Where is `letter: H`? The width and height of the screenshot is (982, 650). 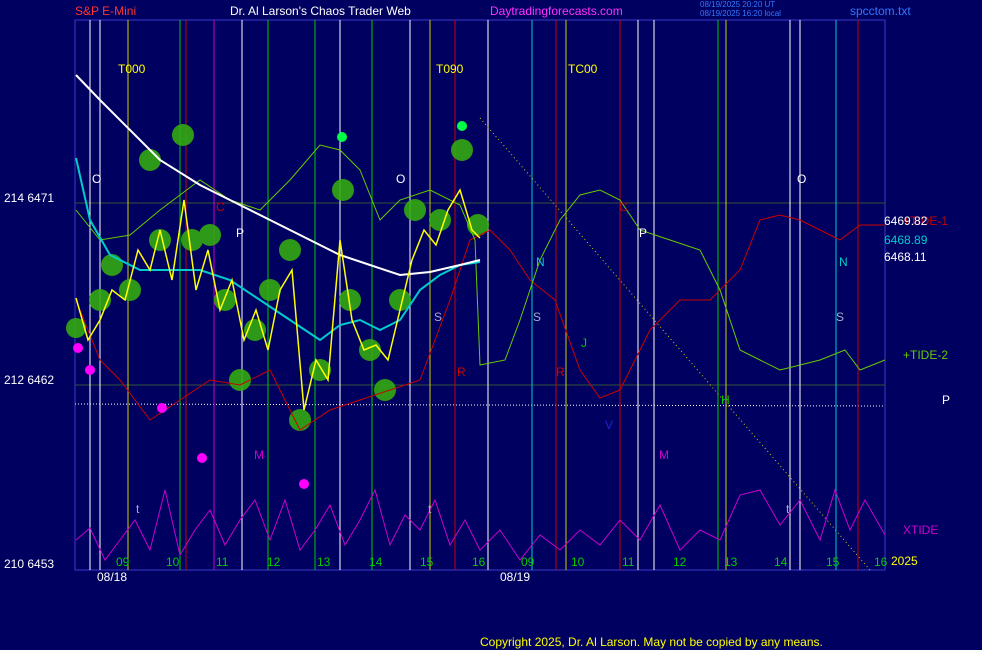 letter: H is located at coordinates (725, 400).